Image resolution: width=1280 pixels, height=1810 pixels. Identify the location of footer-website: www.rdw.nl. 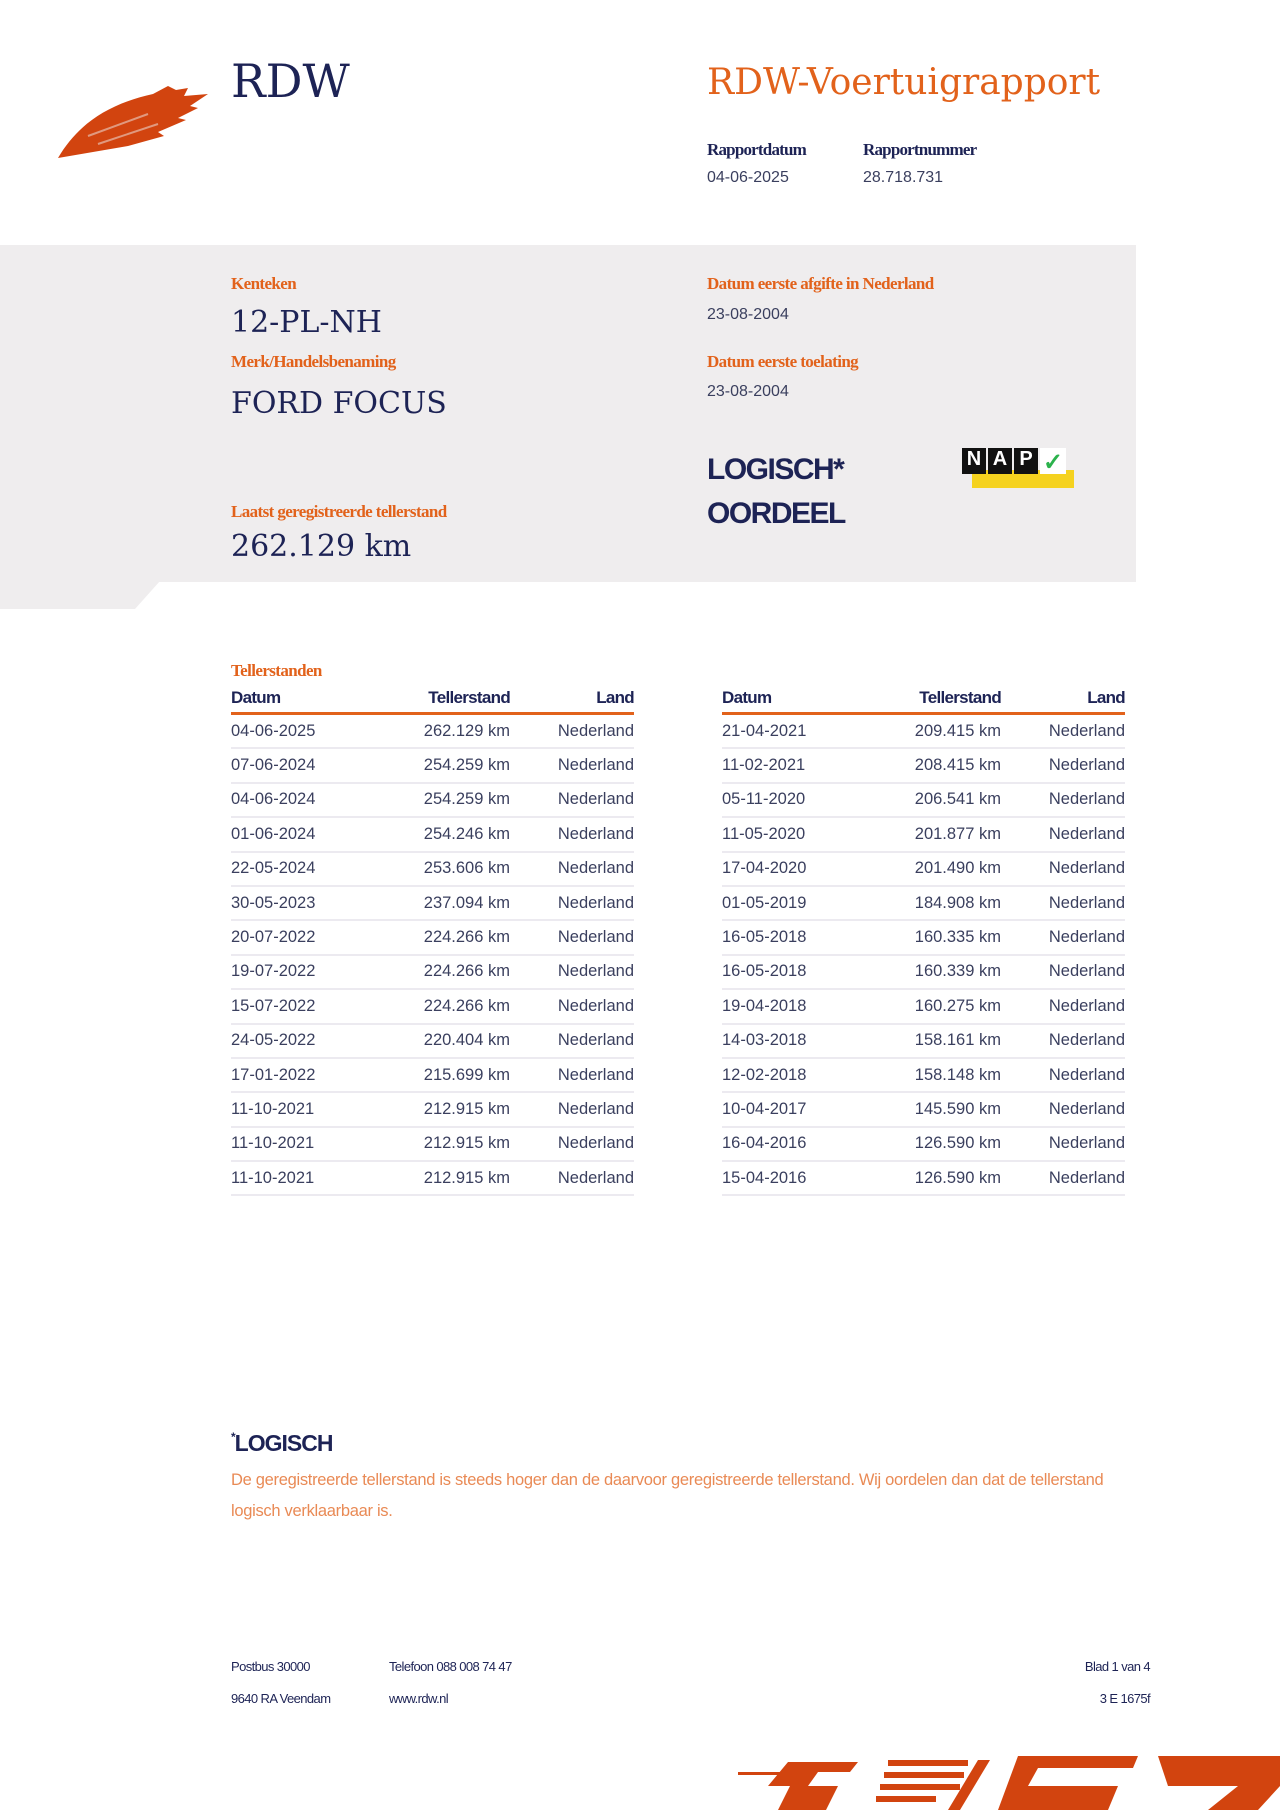
(419, 1698).